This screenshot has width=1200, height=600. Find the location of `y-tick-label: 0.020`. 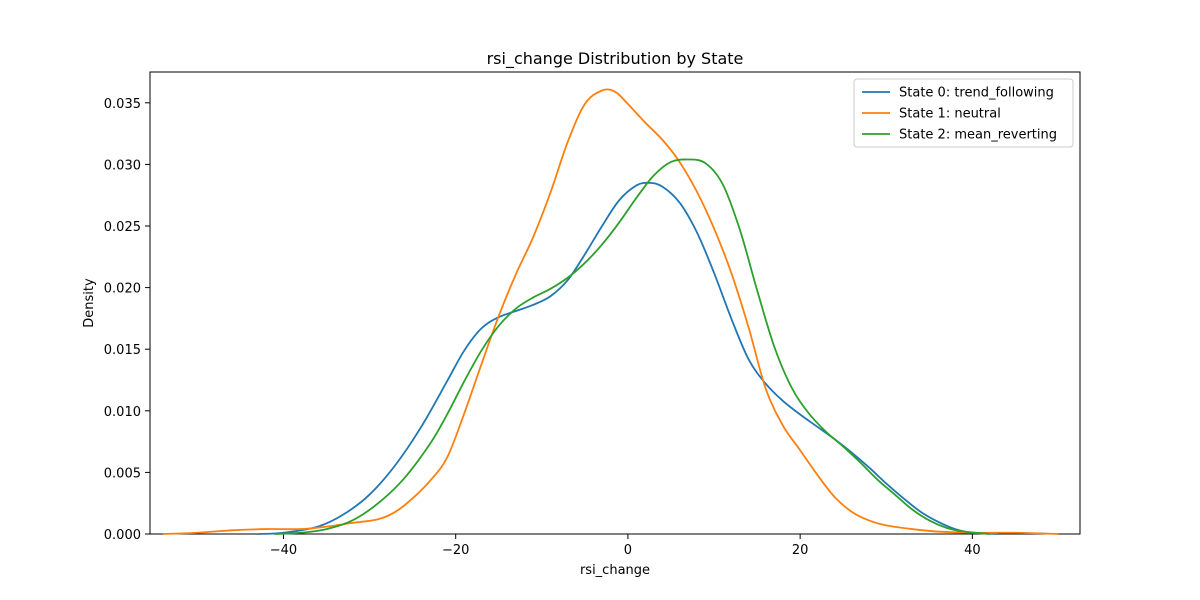

y-tick-label: 0.020 is located at coordinates (122, 289).